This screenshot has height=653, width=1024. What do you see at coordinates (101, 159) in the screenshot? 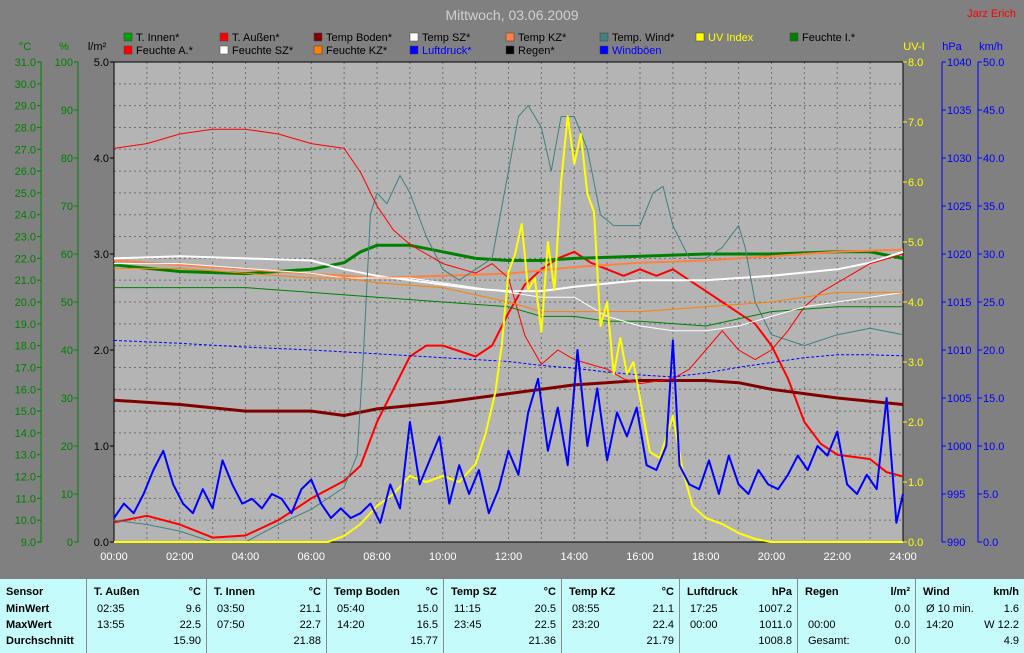
I see `rain-tick-label: 4.0` at bounding box center [101, 159].